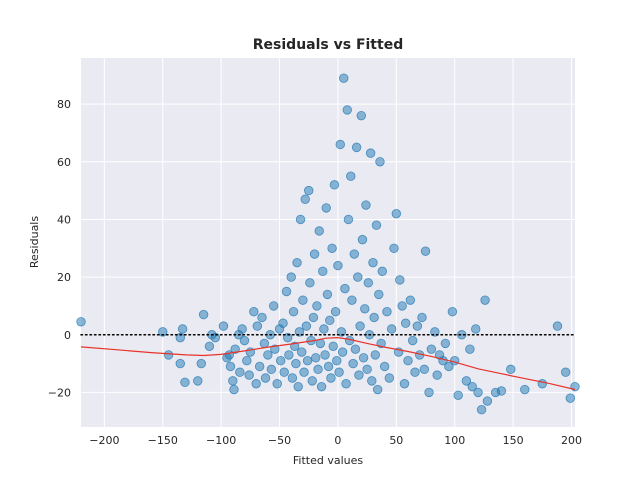 The width and height of the screenshot is (640, 485). I want to click on y-tick-label: 40, so click(64, 219).